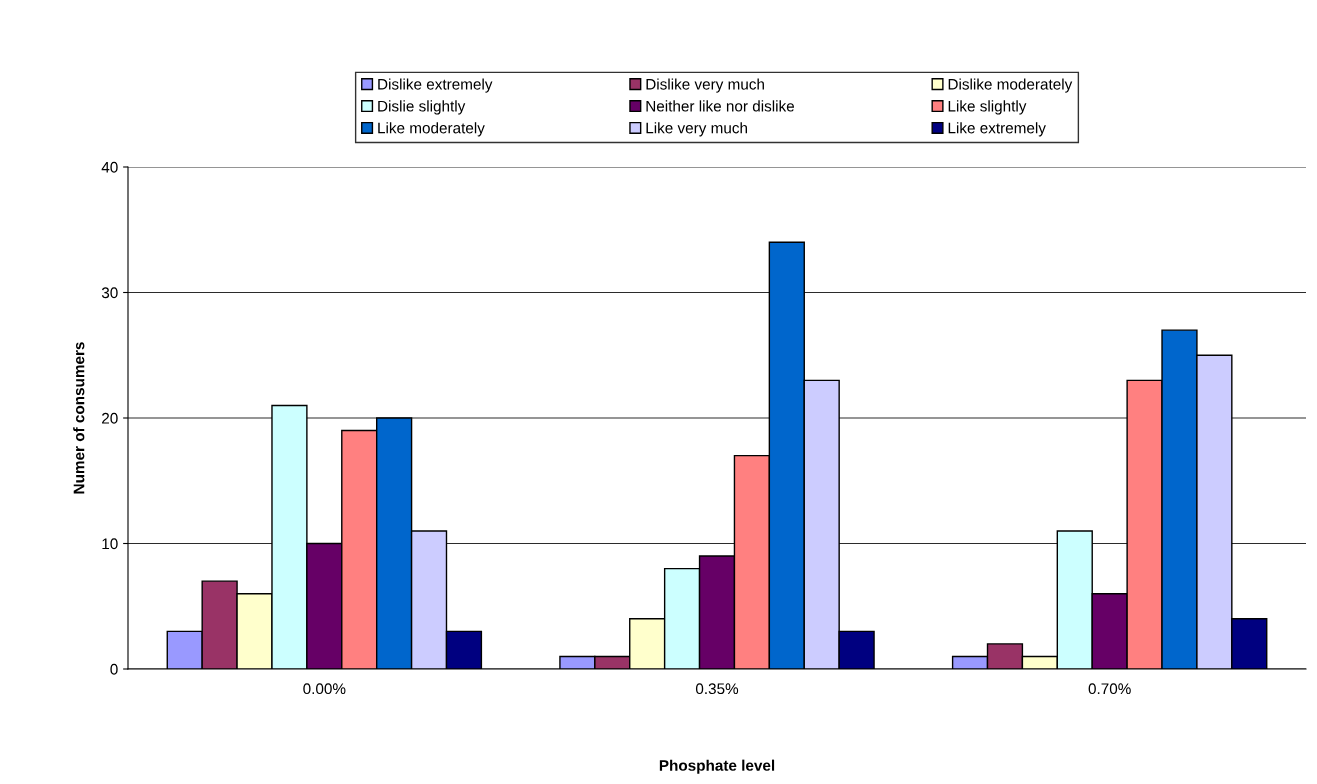 This screenshot has width=1317, height=784. I want to click on legend-label: Dislie slightly, so click(422, 107).